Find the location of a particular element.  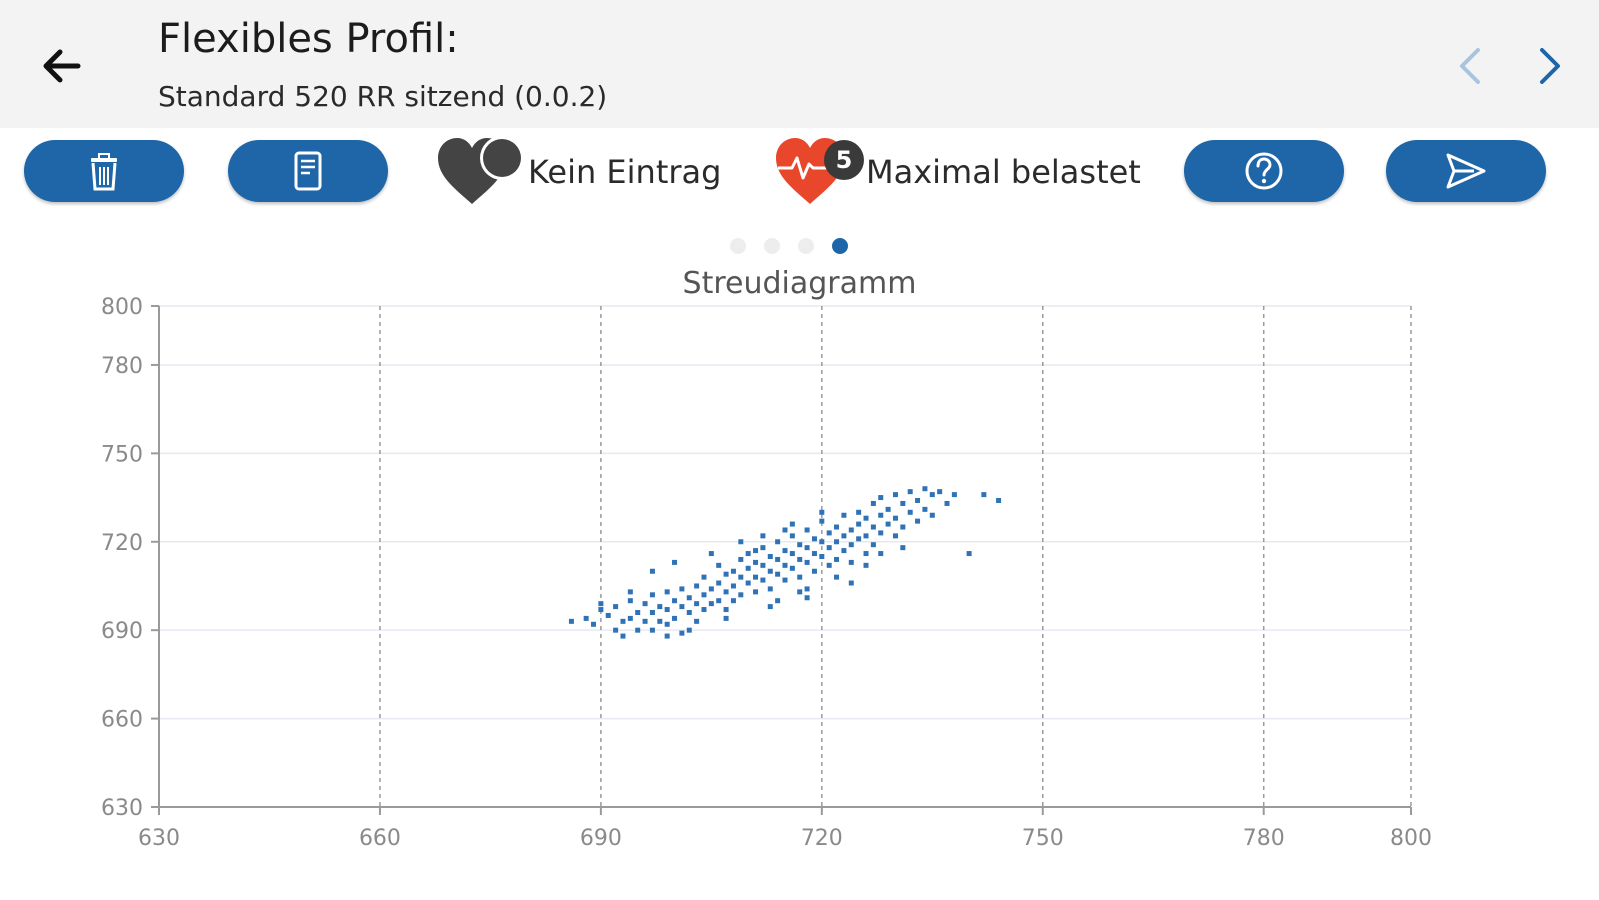

back-button is located at coordinates (62, 66).